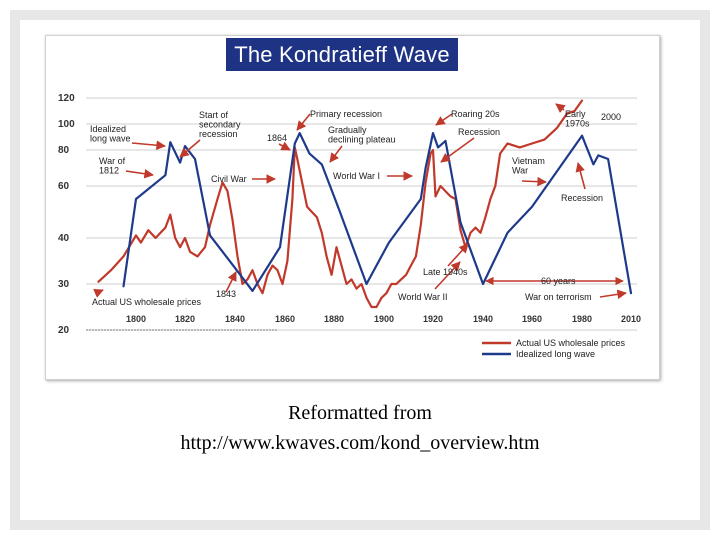 This screenshot has width=720, height=540. Describe the element at coordinates (220, 124) in the screenshot. I see `annotation: Start of secondary recession` at that location.